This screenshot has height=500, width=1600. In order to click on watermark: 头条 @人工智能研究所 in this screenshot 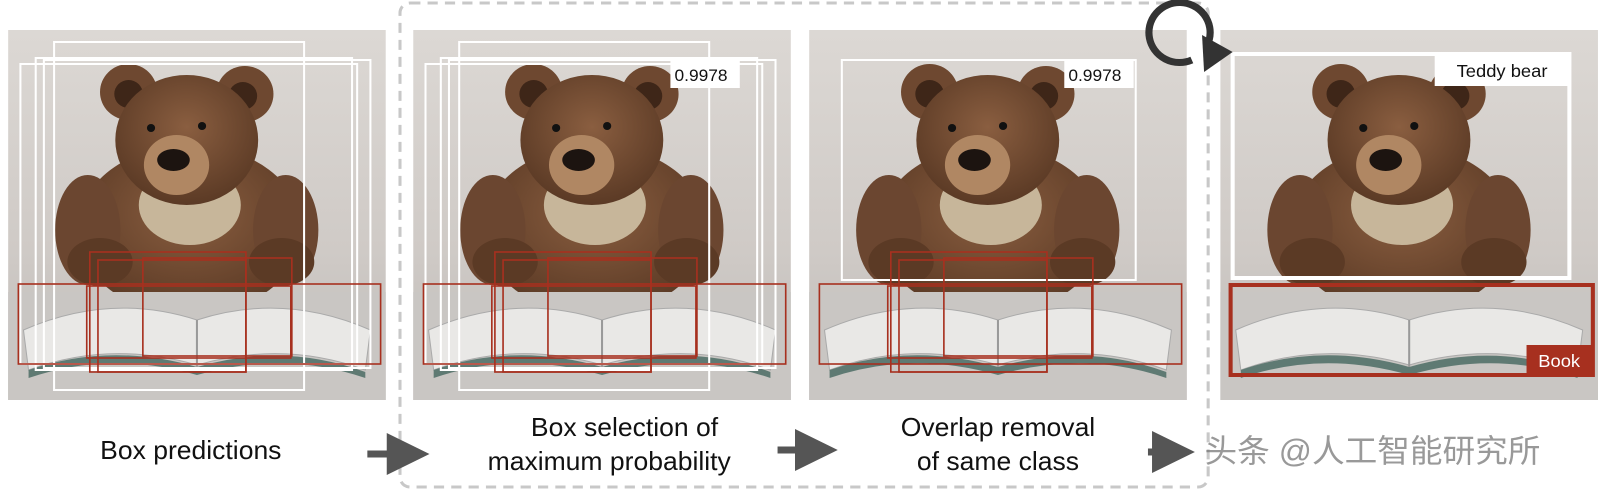, I will do `click(1372, 451)`.